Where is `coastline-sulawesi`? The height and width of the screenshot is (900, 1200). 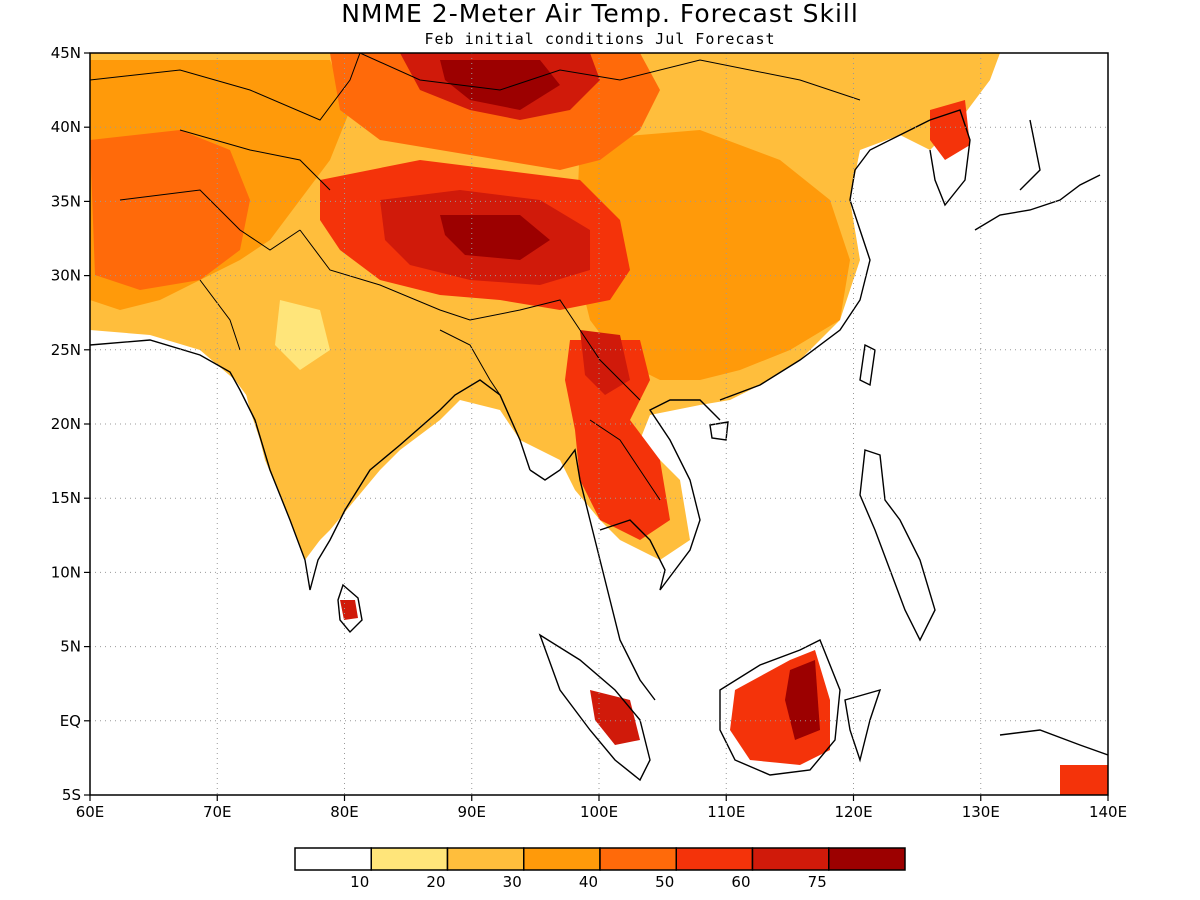 coastline-sulawesi is located at coordinates (863, 725).